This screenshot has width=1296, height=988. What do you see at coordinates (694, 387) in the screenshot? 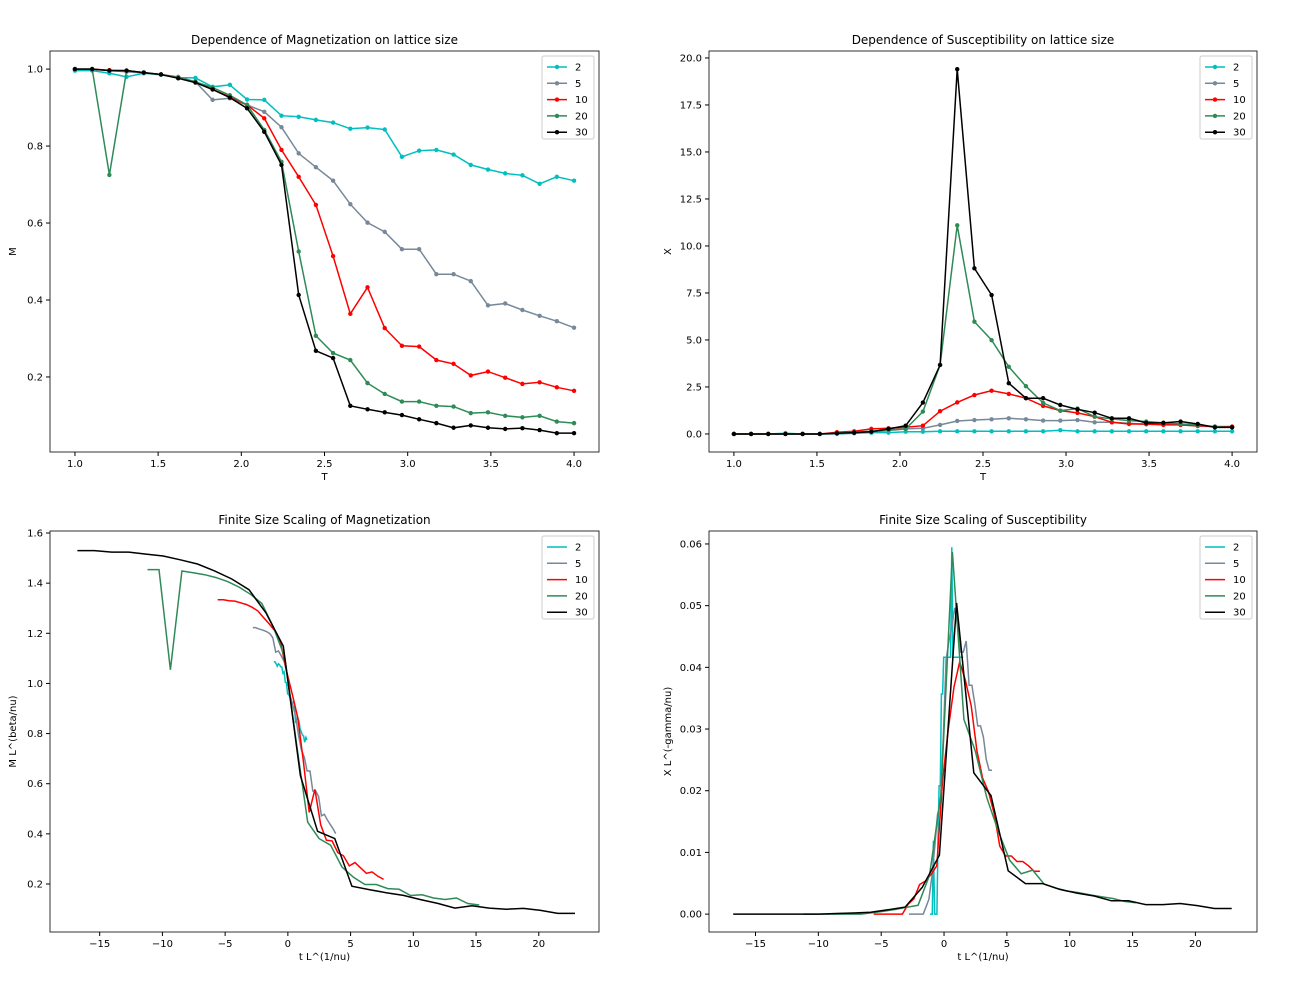
I see `y-tick-label: 2.5` at bounding box center [694, 387].